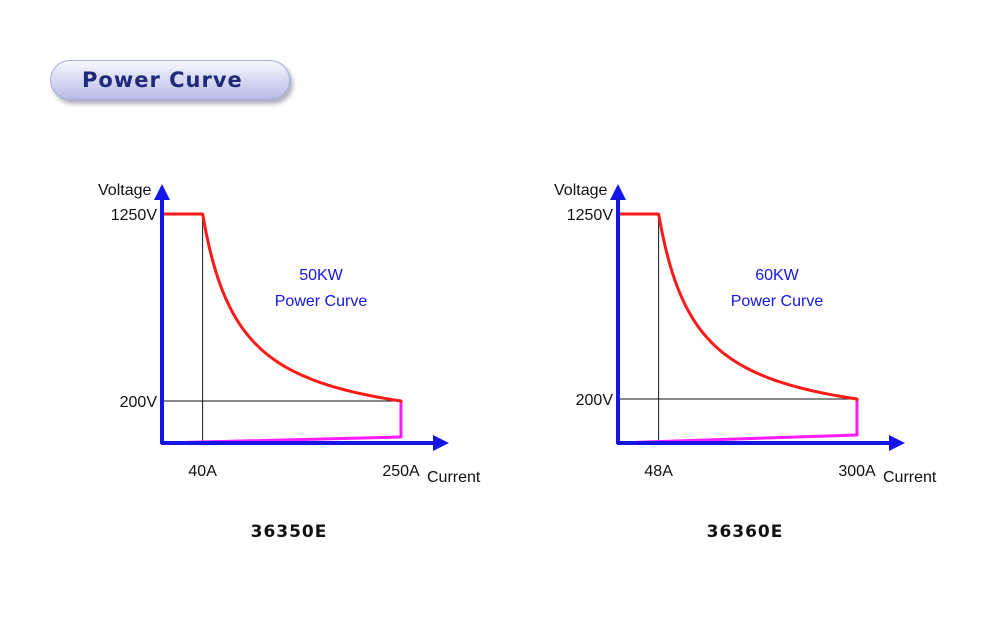  I want to click on chart1-y-axis-arrow-icon, so click(162, 192).